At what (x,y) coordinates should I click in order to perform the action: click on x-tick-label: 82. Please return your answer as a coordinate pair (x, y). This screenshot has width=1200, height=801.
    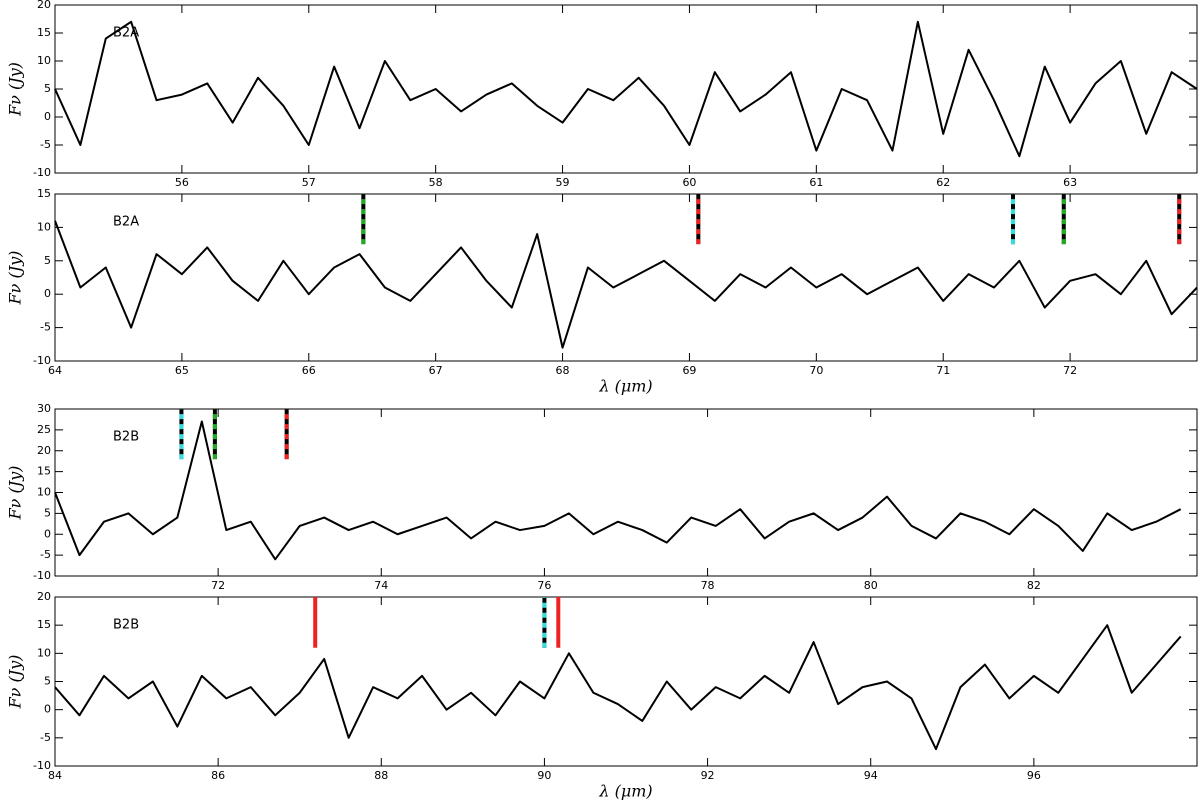
    Looking at the image, I should click on (1034, 585).